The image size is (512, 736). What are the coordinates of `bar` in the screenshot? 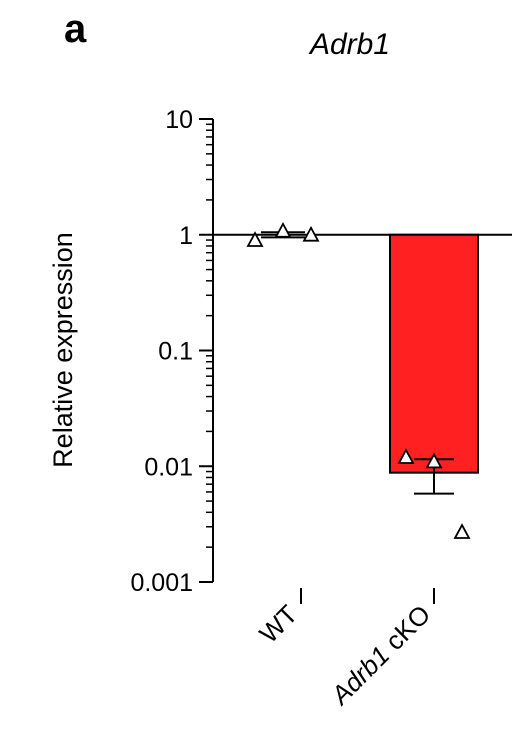 It's located at (434, 353).